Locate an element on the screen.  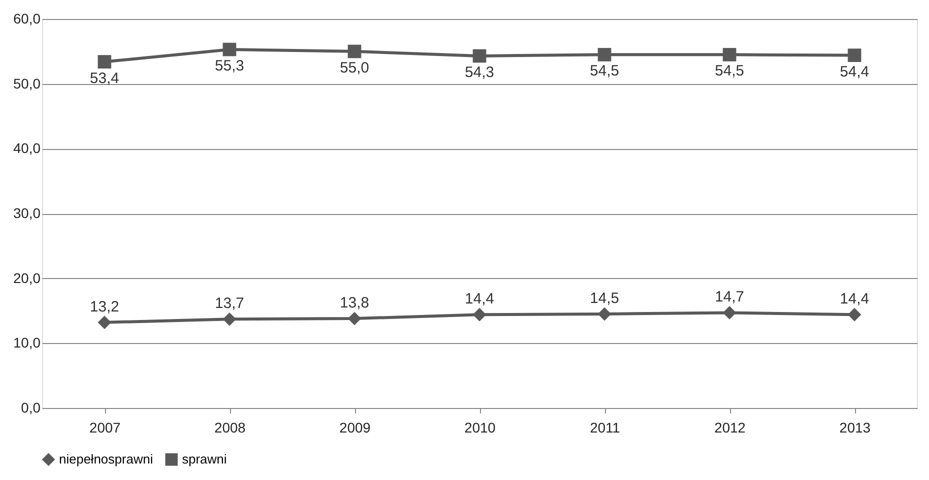
data-label: 54,3 is located at coordinates (479, 72).